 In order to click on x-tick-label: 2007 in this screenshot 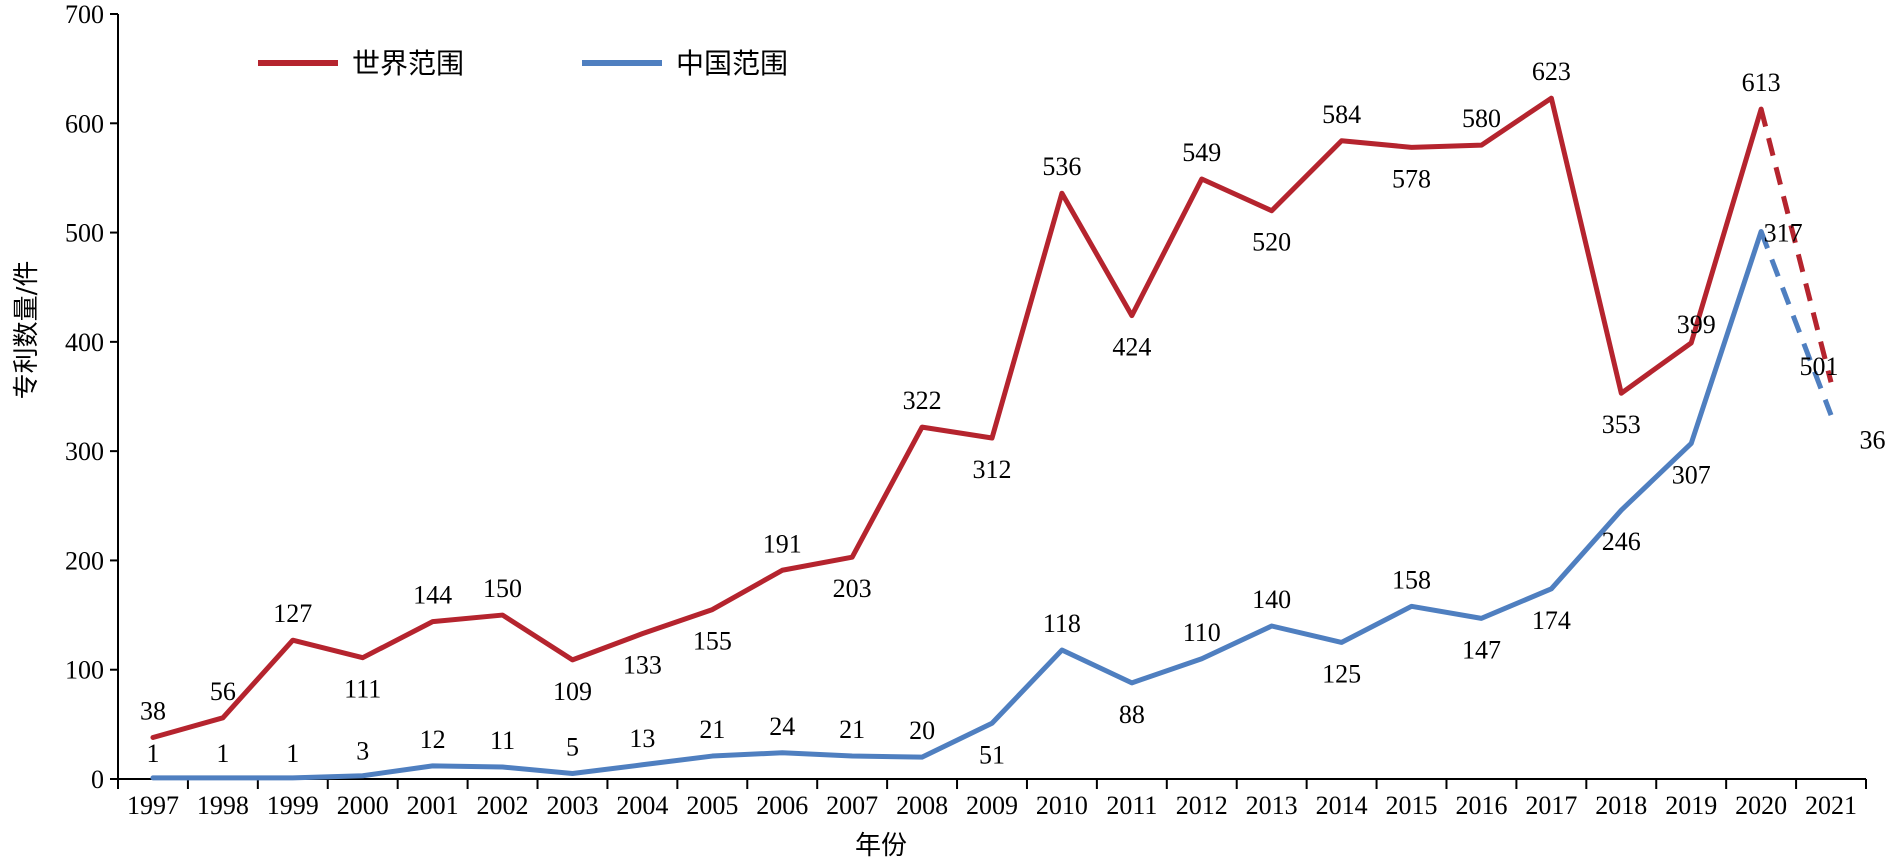, I will do `click(852, 805)`.